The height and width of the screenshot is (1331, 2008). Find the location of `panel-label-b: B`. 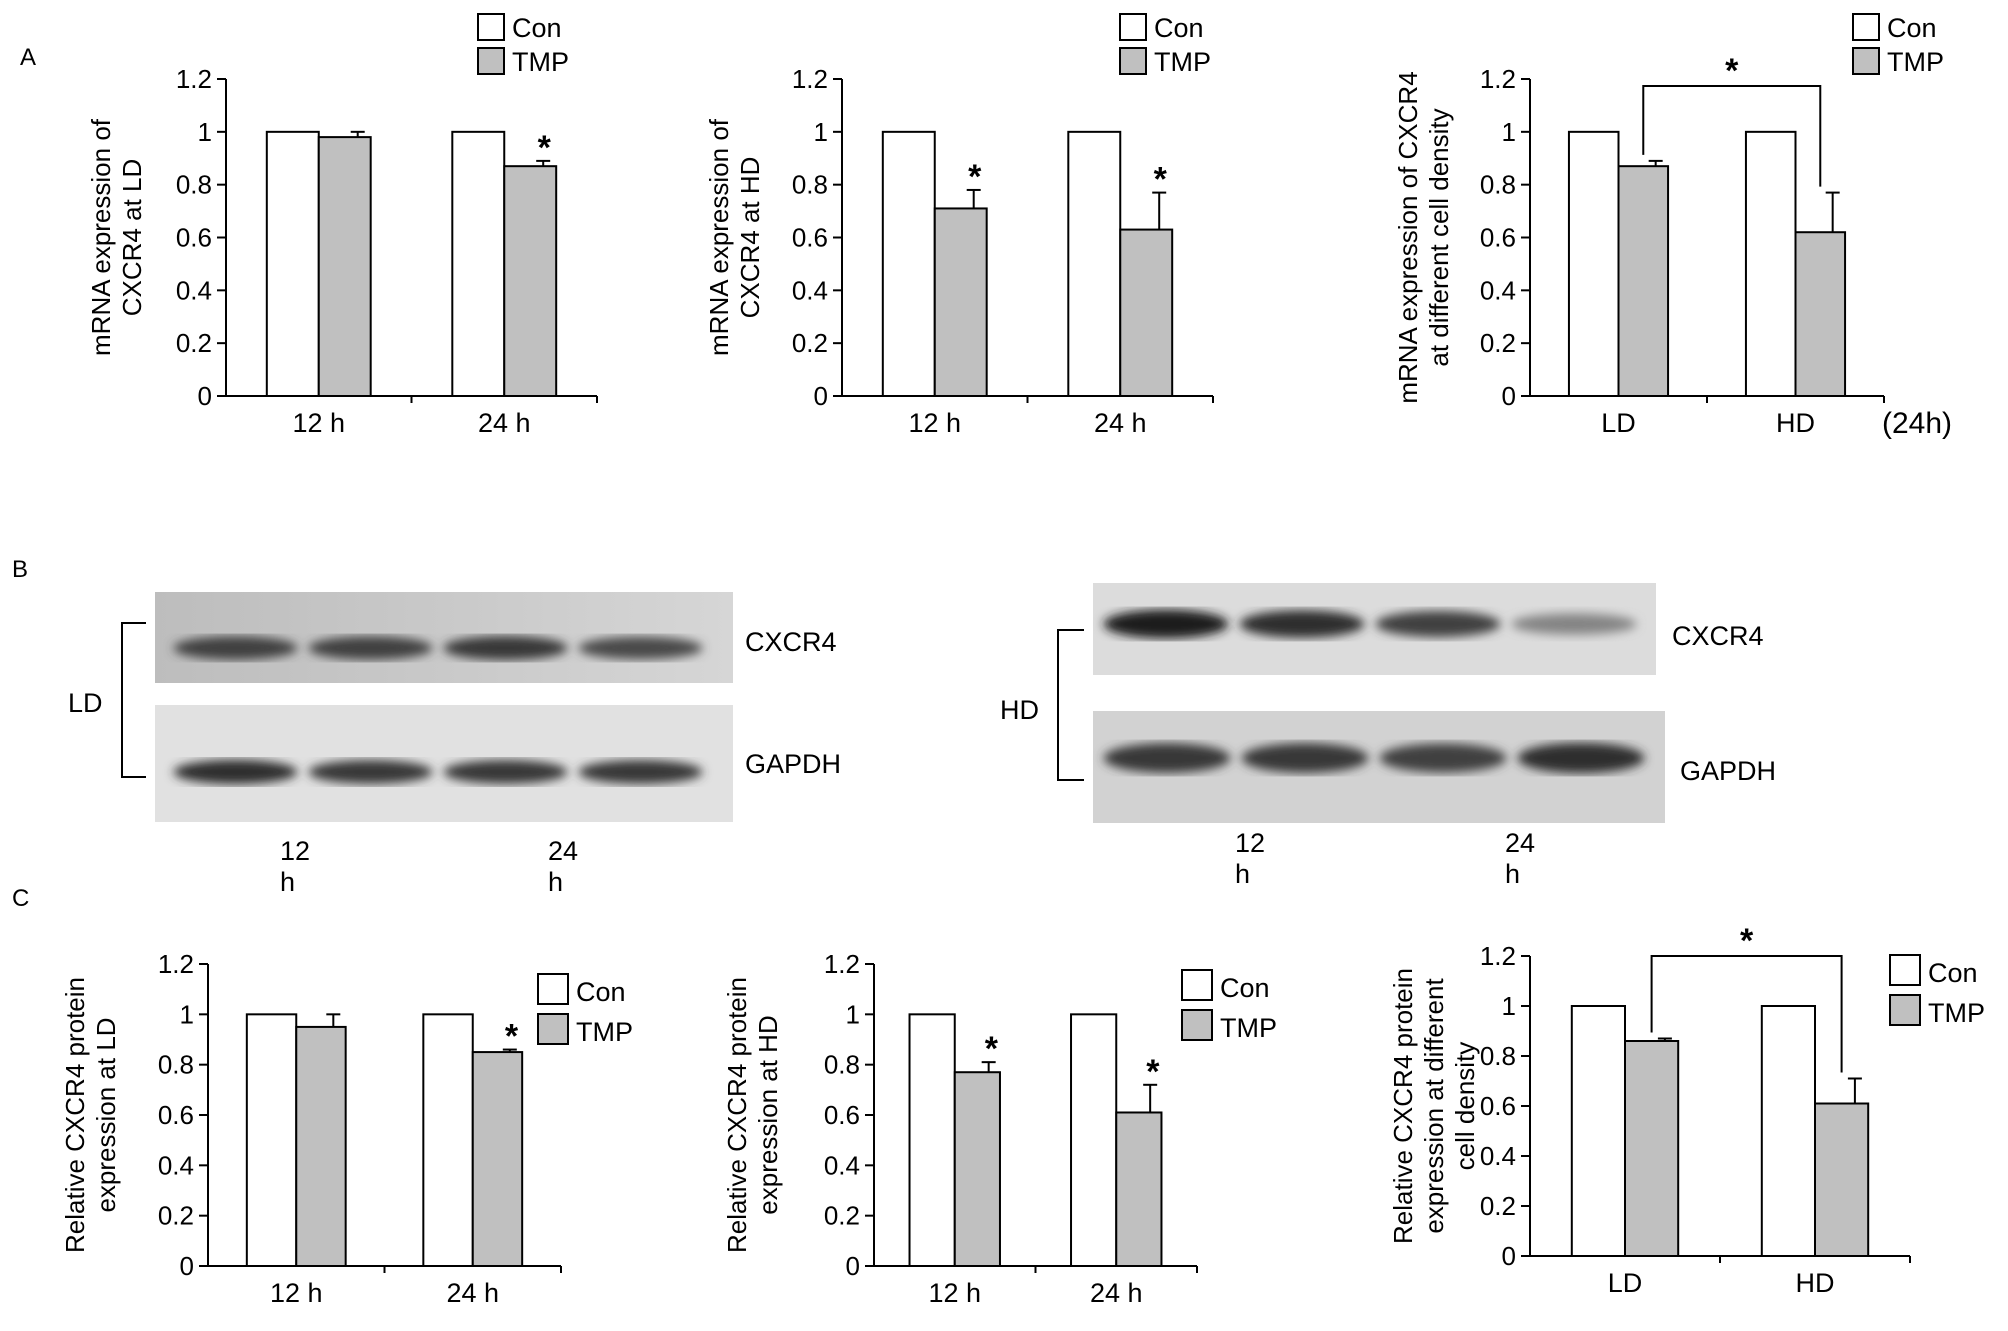

panel-label-b: B is located at coordinates (20, 569).